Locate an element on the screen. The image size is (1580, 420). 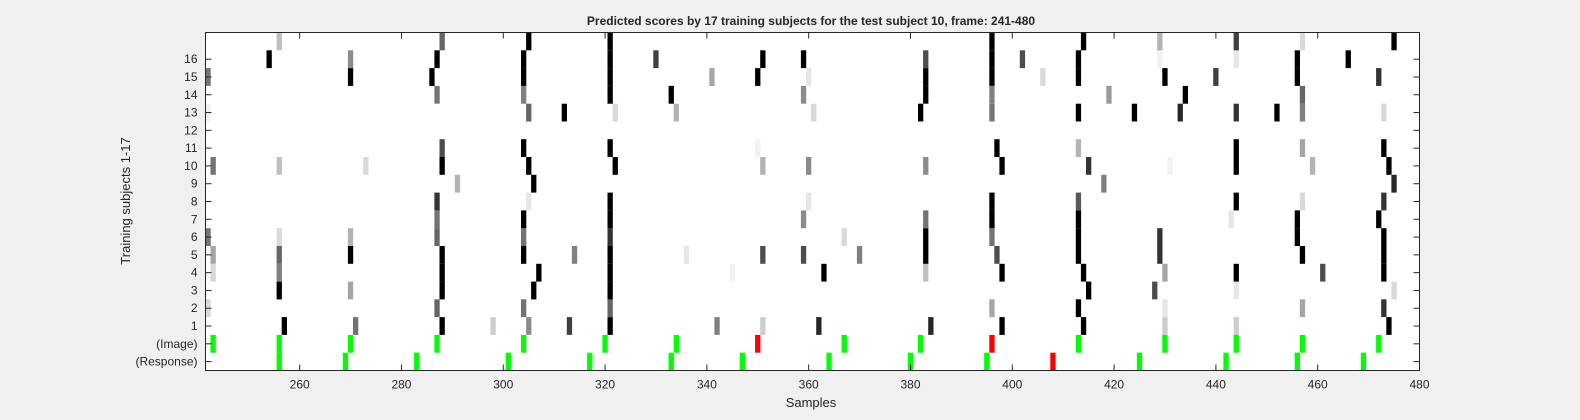
x-tick-label: 440 is located at coordinates (1216, 385).